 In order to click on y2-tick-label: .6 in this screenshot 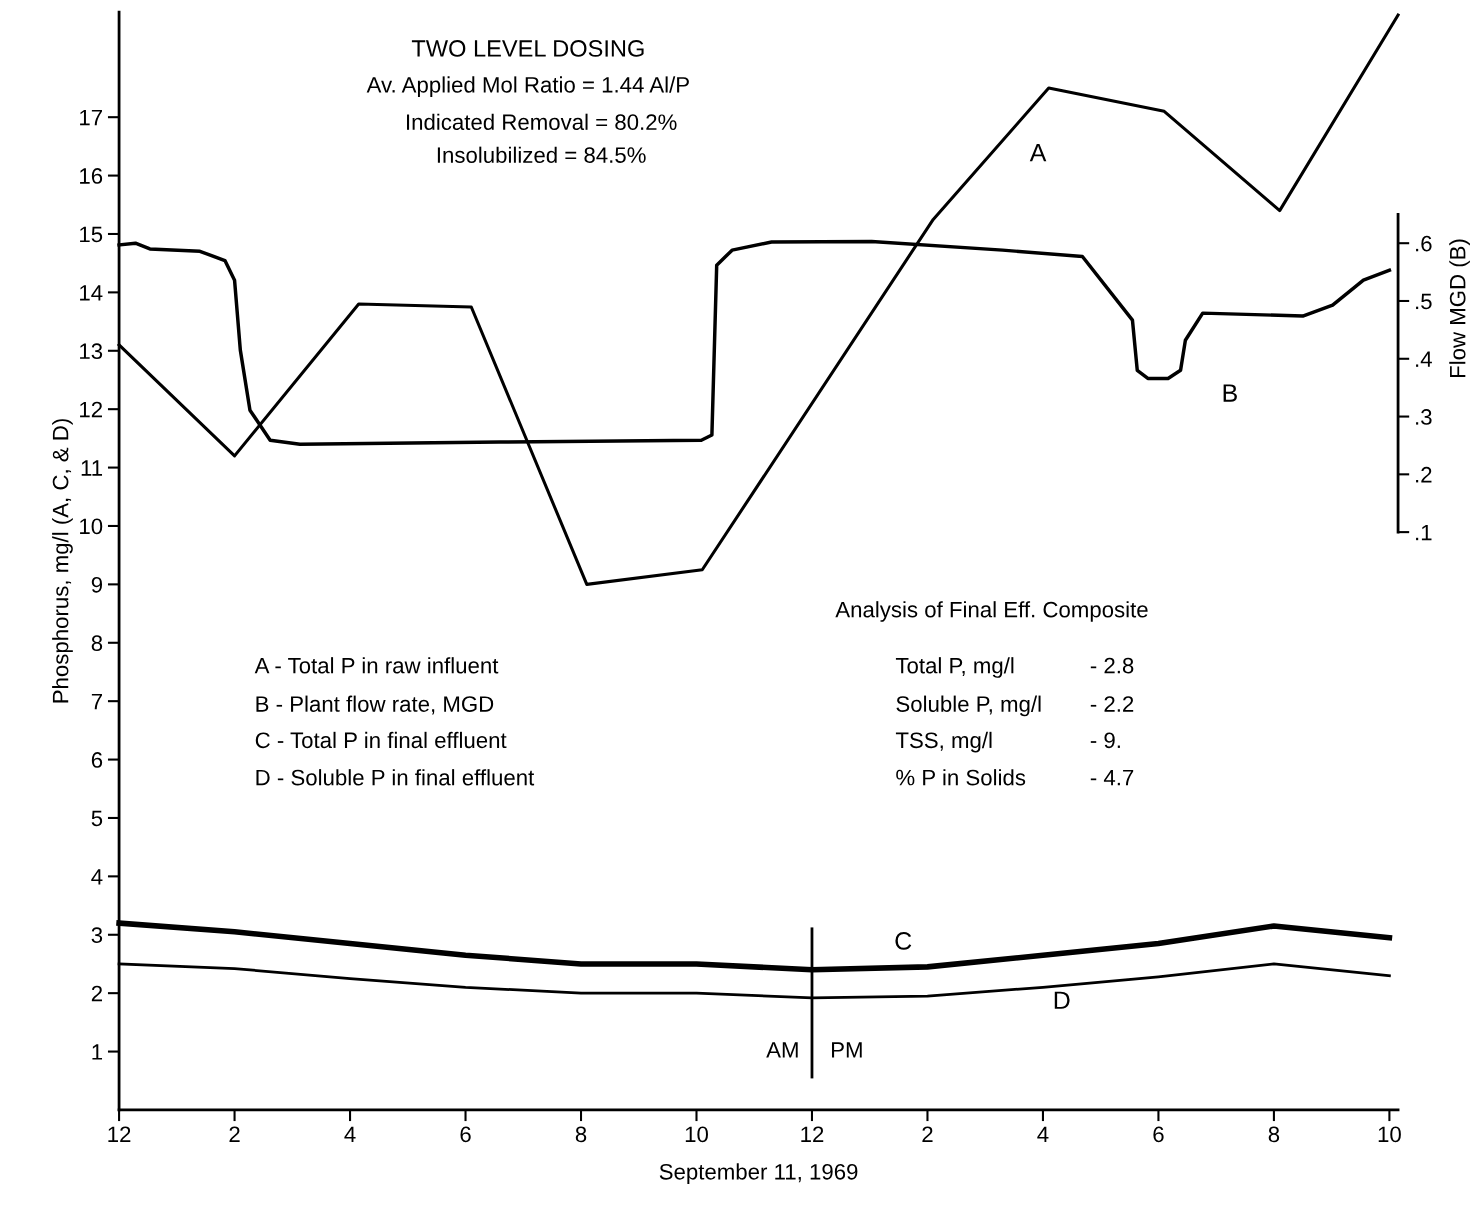, I will do `click(1424, 243)`.